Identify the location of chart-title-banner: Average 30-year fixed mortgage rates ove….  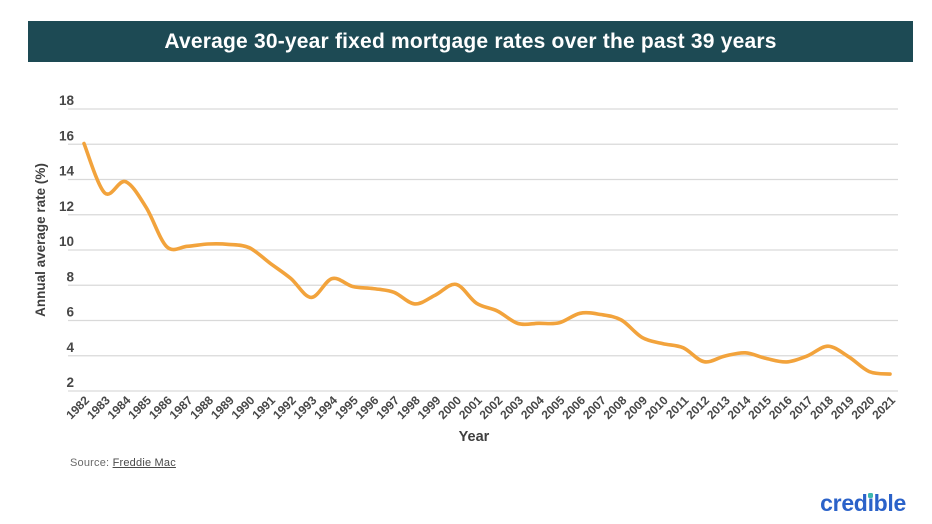
(470, 41).